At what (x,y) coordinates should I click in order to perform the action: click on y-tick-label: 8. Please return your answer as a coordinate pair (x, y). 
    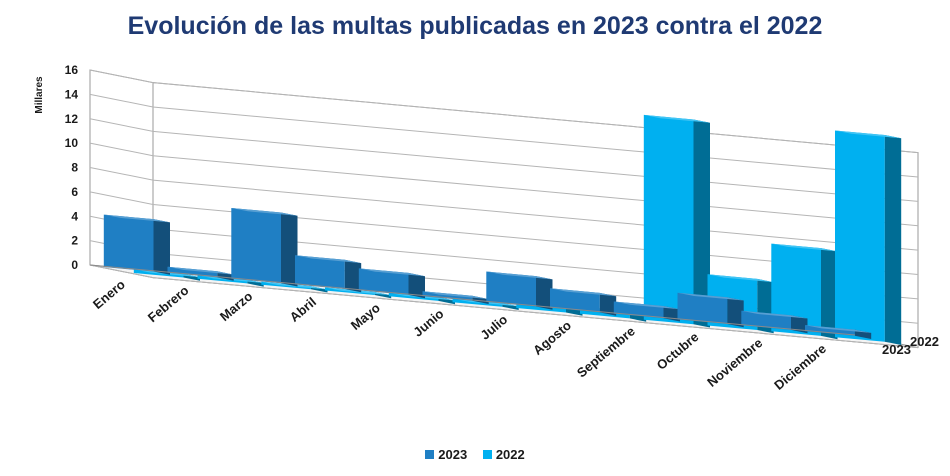
    Looking at the image, I should click on (74, 168).